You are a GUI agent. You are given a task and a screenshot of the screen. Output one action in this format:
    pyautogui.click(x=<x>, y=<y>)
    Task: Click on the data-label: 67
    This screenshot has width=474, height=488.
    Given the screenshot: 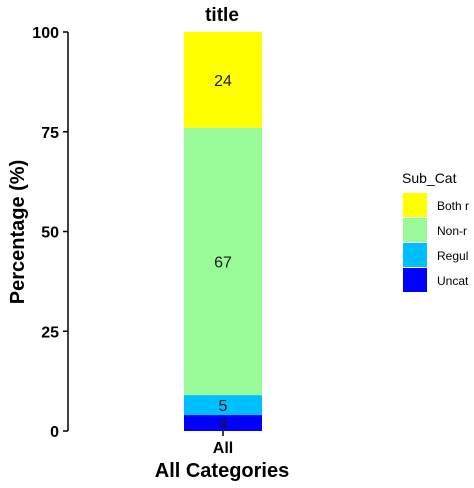 What is the action you would take?
    pyautogui.click(x=223, y=262)
    